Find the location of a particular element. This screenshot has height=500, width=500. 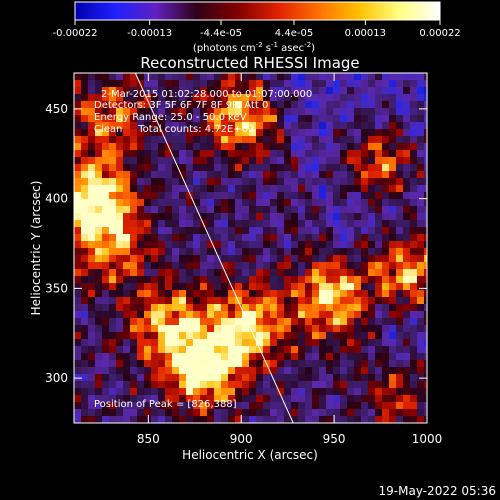

colorbar-gradient is located at coordinates (257, 11).